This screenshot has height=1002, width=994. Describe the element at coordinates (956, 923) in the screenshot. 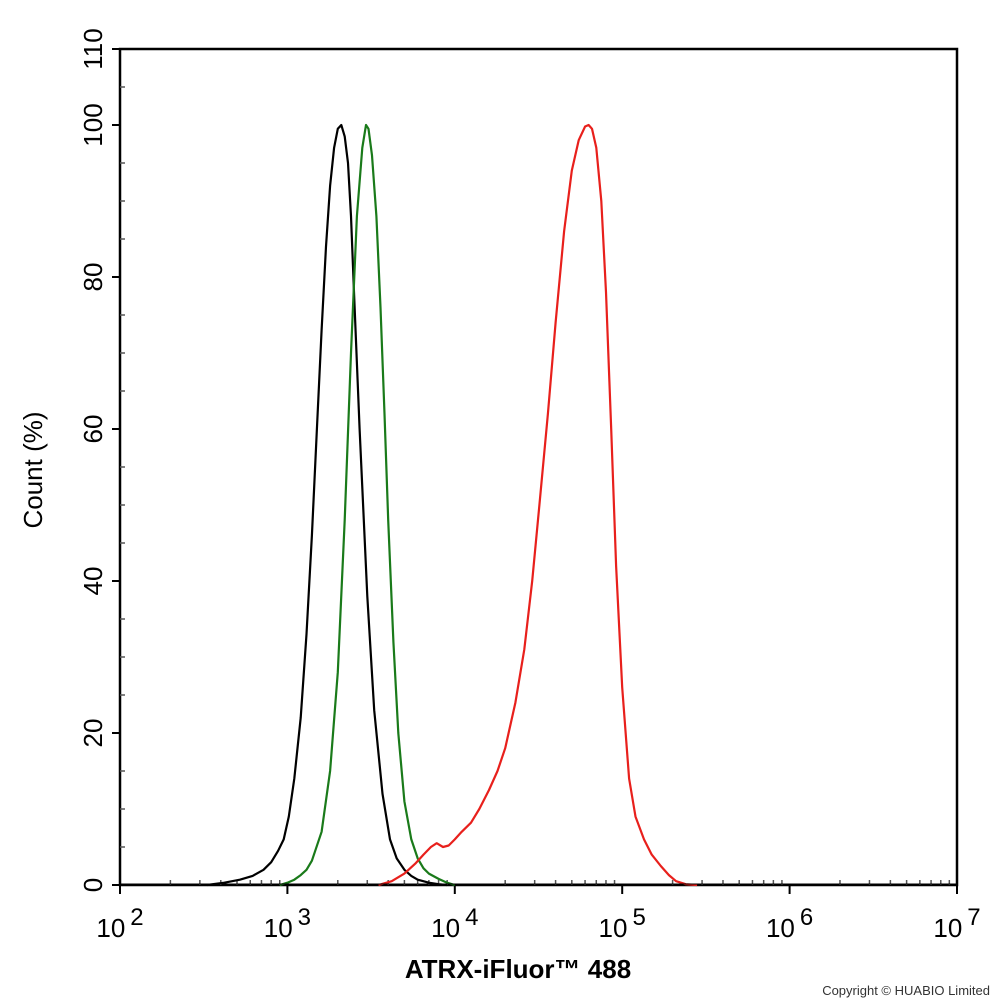

I see `x-tick-label: 10 7` at that location.